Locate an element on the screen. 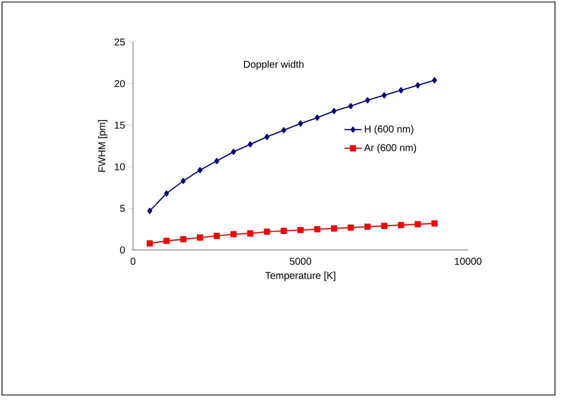 This screenshot has height=403, width=568. legend-label: Ar (600 nm) is located at coordinates (390, 149).